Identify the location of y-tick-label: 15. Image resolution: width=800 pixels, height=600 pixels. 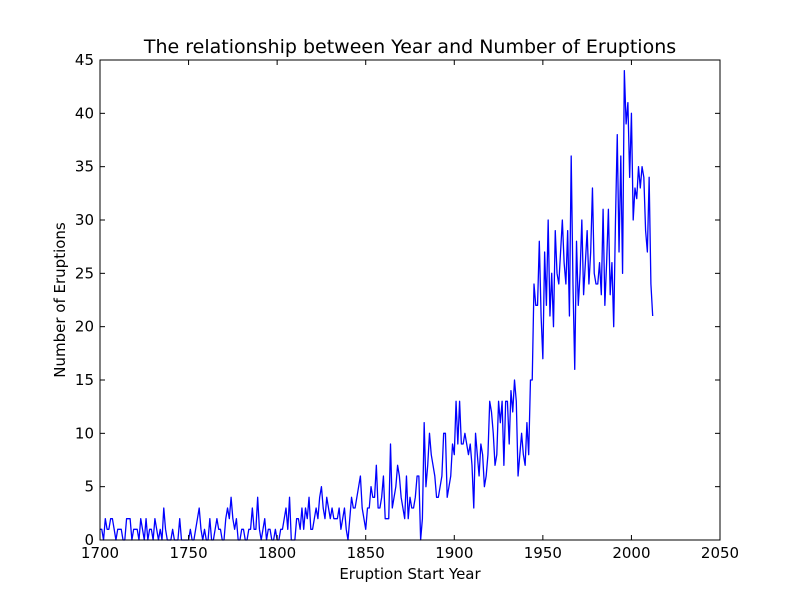
(84, 380).